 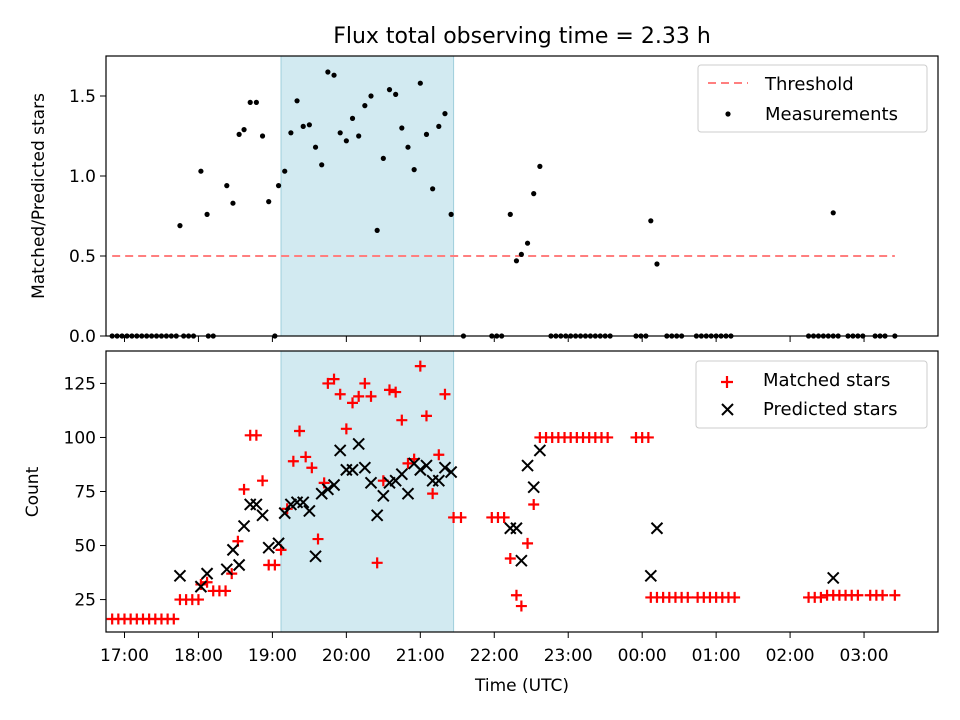 What do you see at coordinates (80, 384) in the screenshot?
I see `count-y-tick-label: 125` at bounding box center [80, 384].